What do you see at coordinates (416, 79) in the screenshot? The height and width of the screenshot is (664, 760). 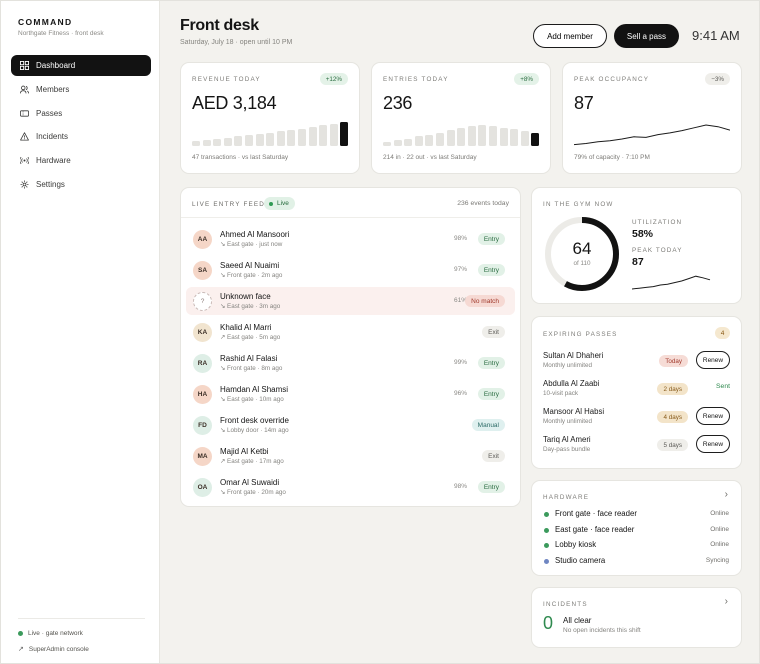 I see `entries-label: ENTRIES TODAY` at bounding box center [416, 79].